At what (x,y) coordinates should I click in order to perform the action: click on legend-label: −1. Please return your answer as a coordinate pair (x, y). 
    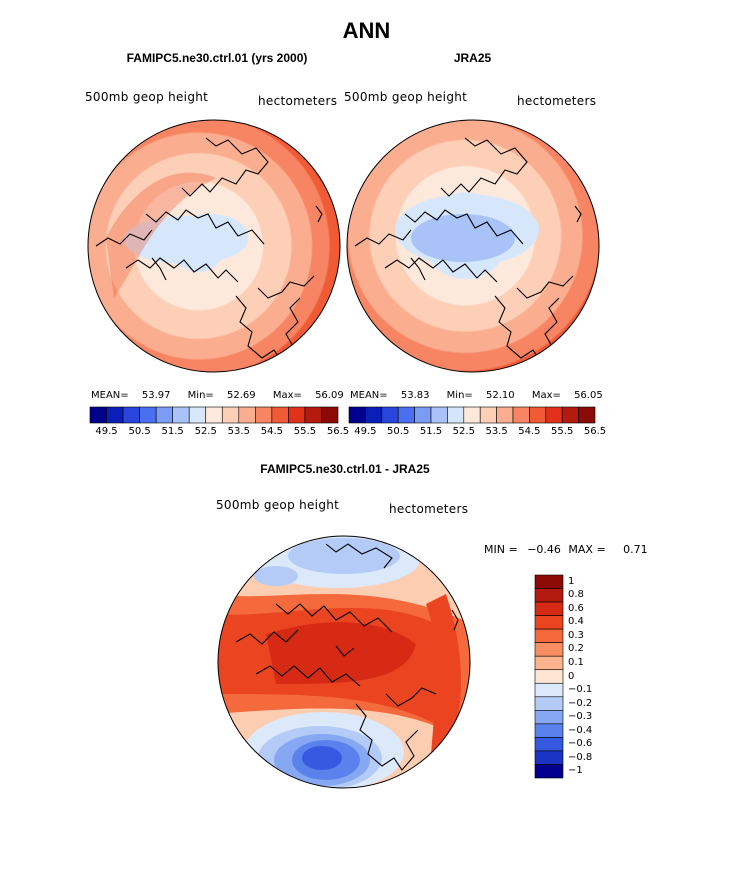
    Looking at the image, I should click on (575, 771).